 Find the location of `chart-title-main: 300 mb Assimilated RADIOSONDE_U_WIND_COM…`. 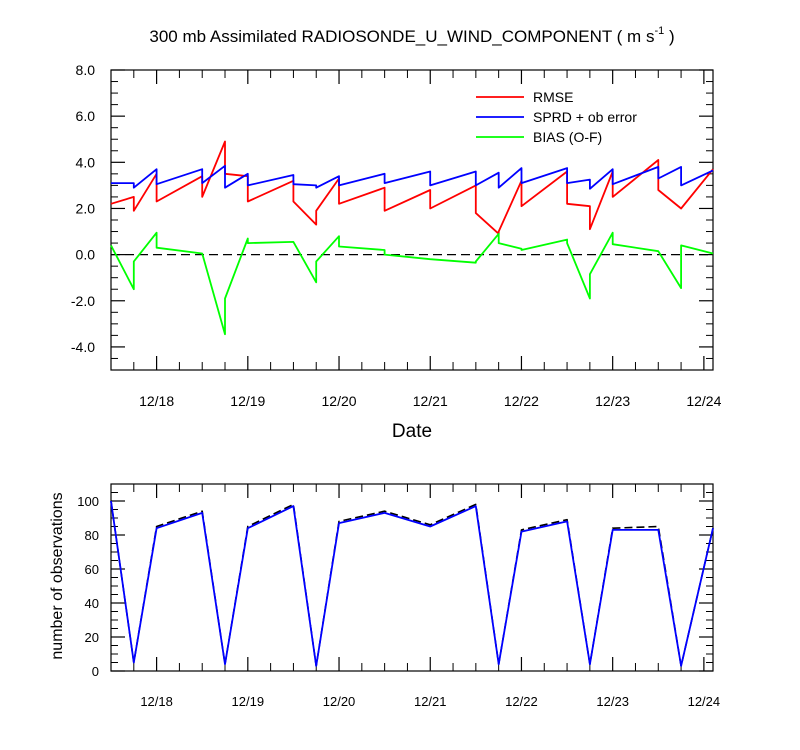

chart-title-main: 300 mb Assimilated RADIOSONDE_U_WIND_COM… is located at coordinates (401, 36).